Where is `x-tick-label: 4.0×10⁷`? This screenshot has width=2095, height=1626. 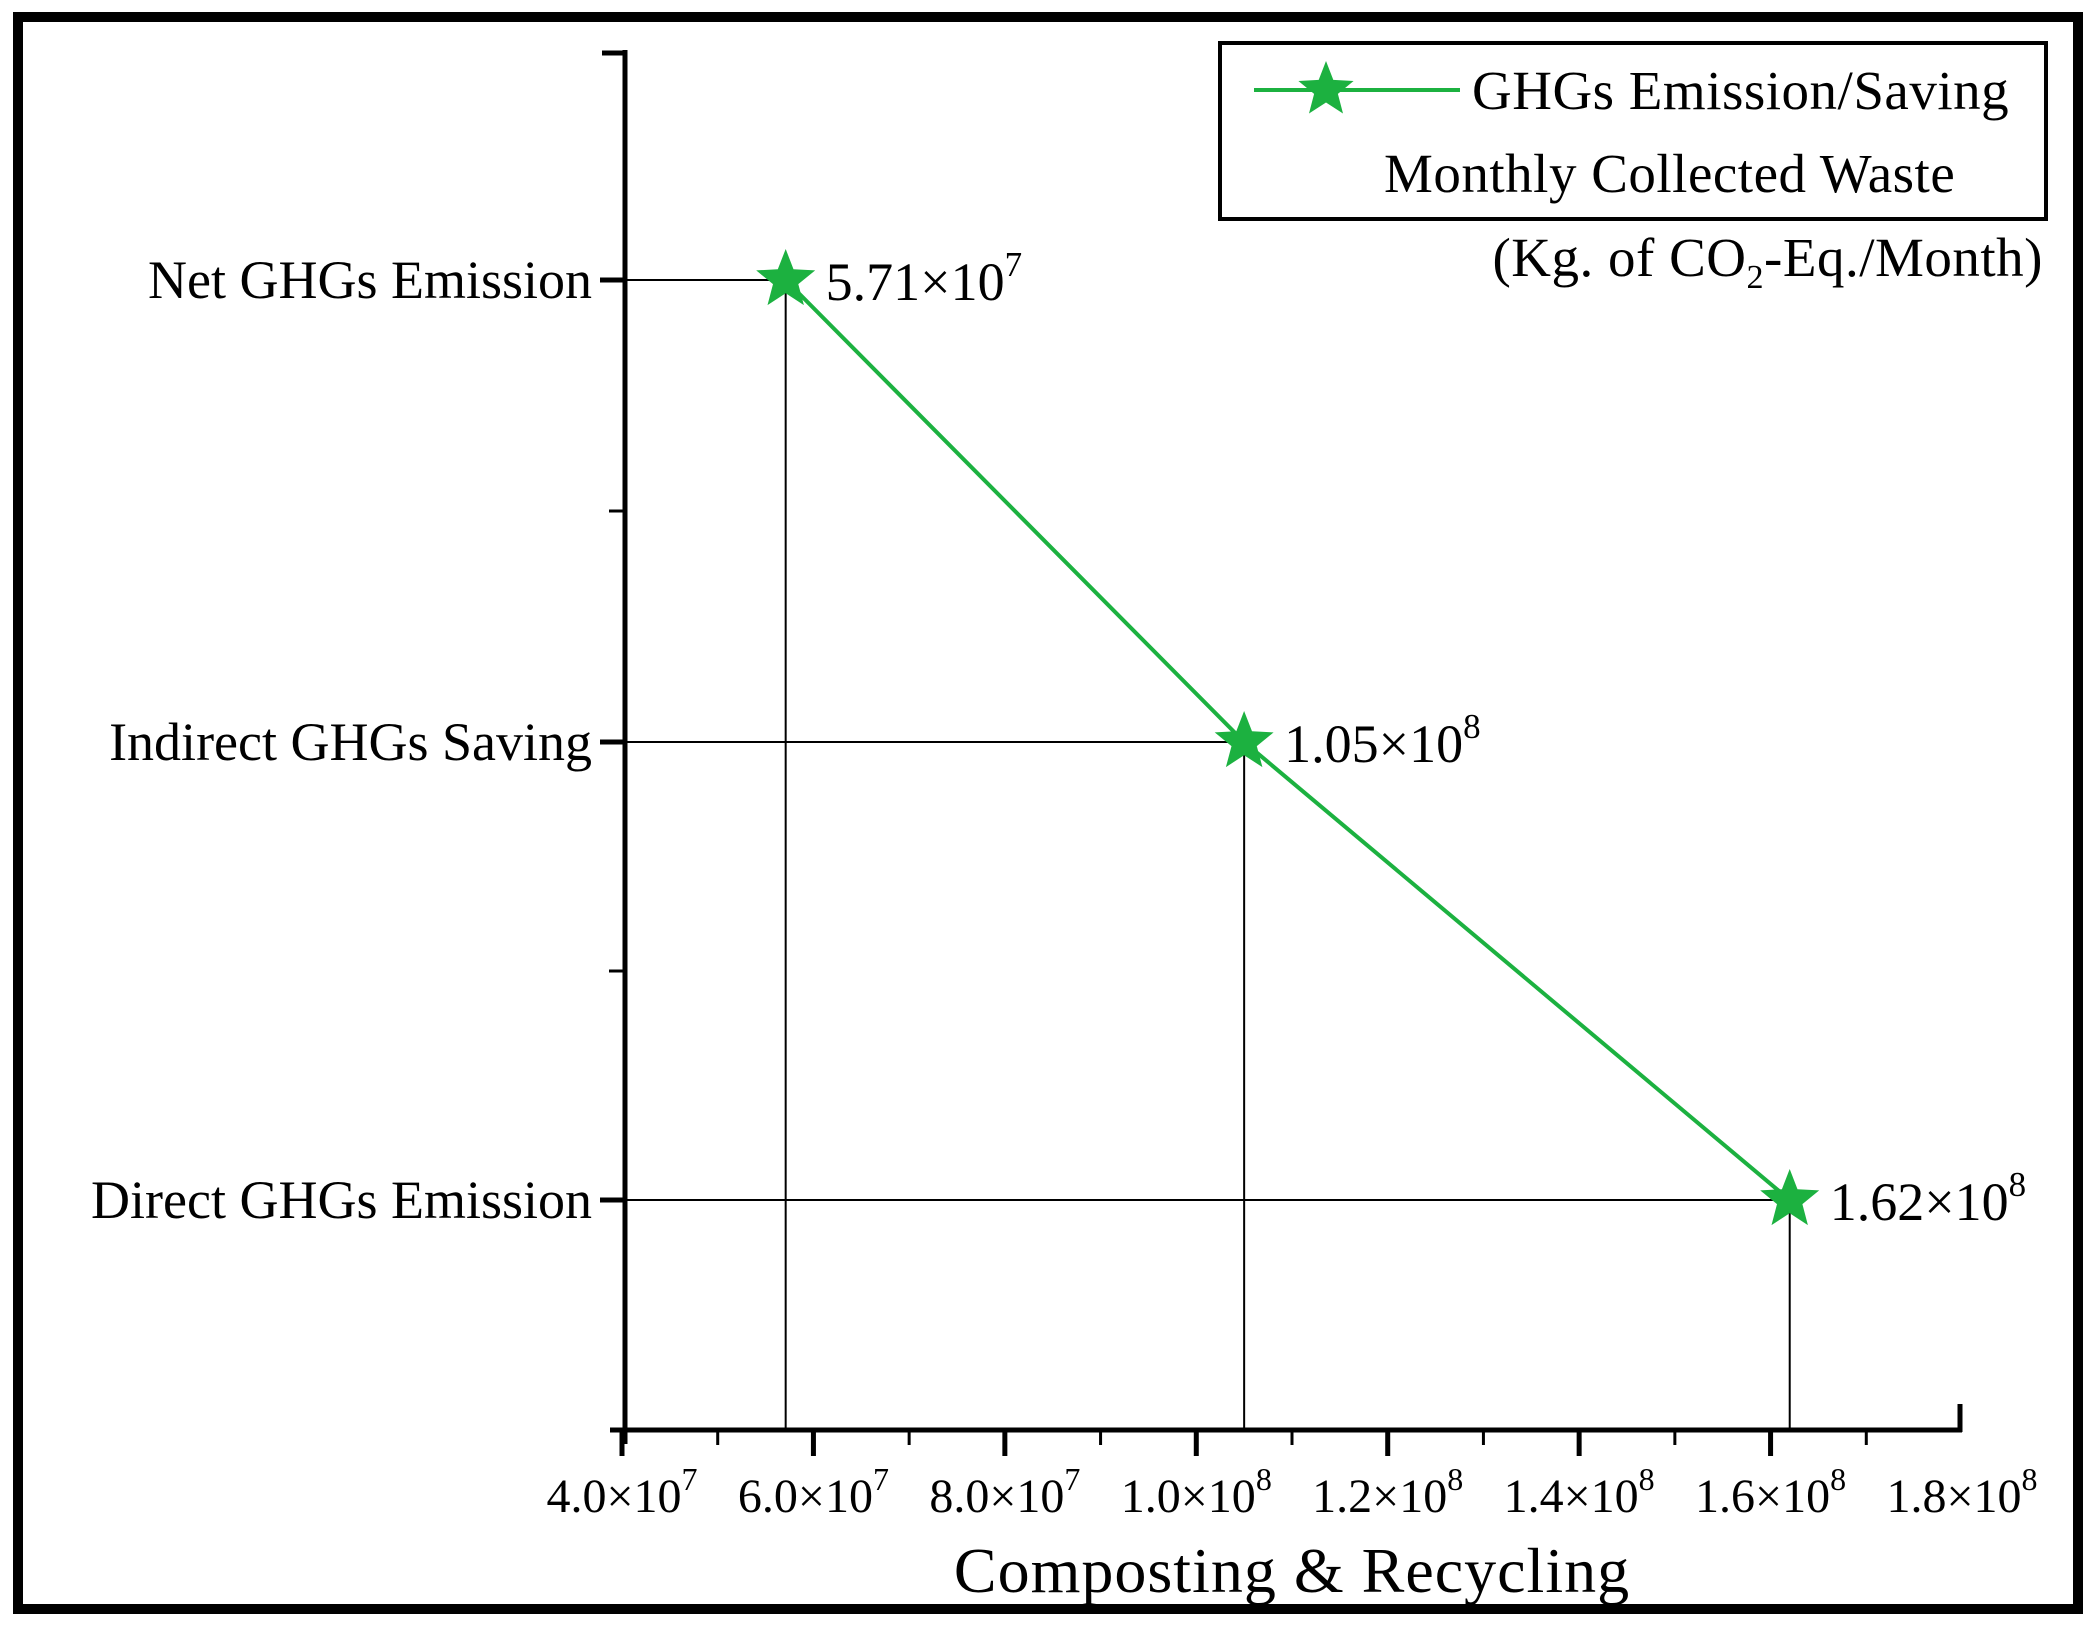 x-tick-label: 4.0×10⁷ is located at coordinates (621, 1492).